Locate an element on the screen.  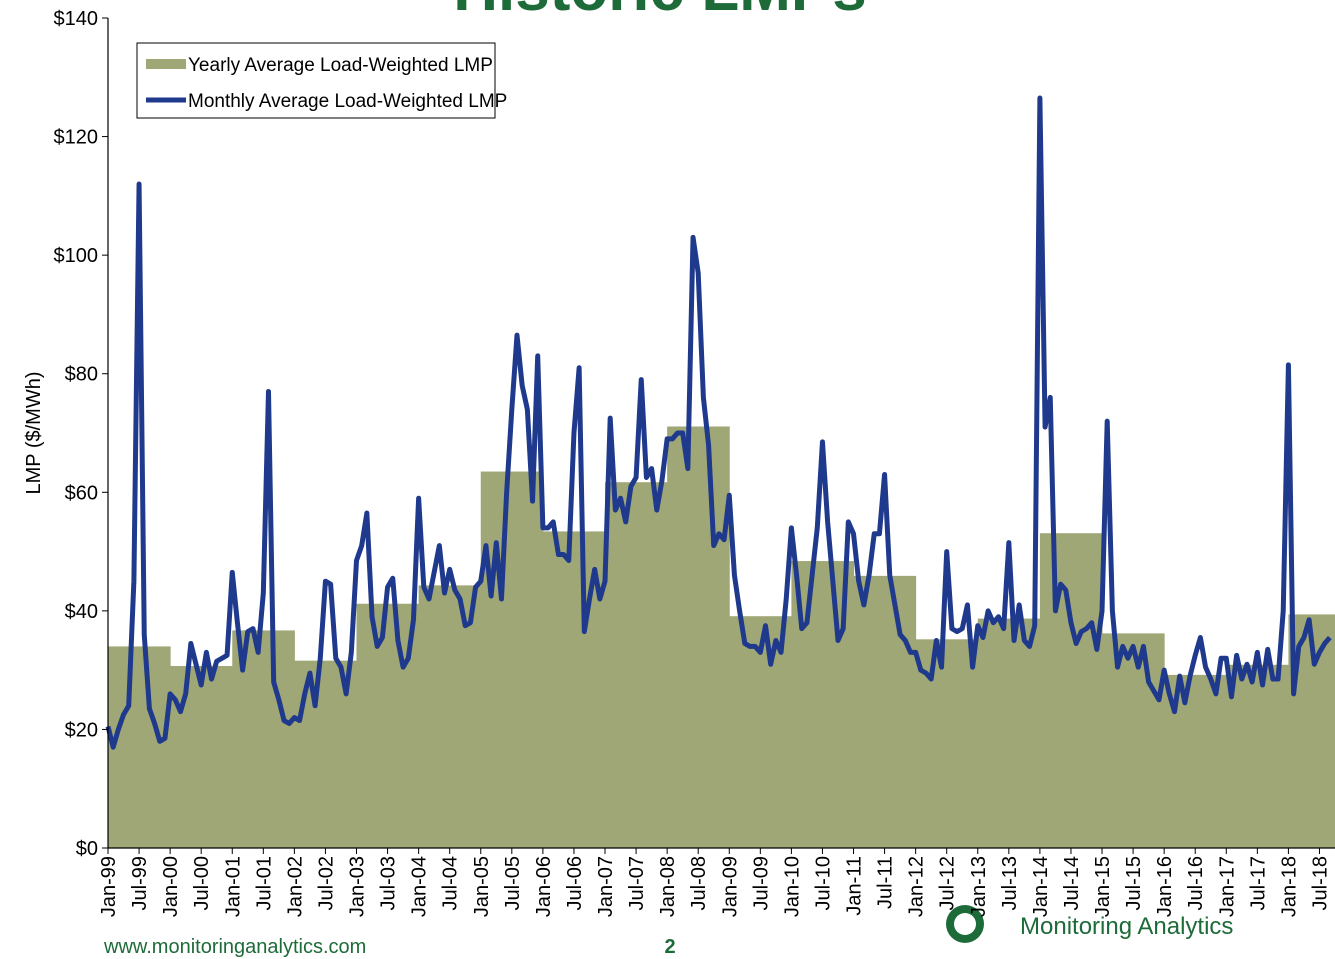
x-tick-label: Jul-14 is located at coordinates (1072, 883).